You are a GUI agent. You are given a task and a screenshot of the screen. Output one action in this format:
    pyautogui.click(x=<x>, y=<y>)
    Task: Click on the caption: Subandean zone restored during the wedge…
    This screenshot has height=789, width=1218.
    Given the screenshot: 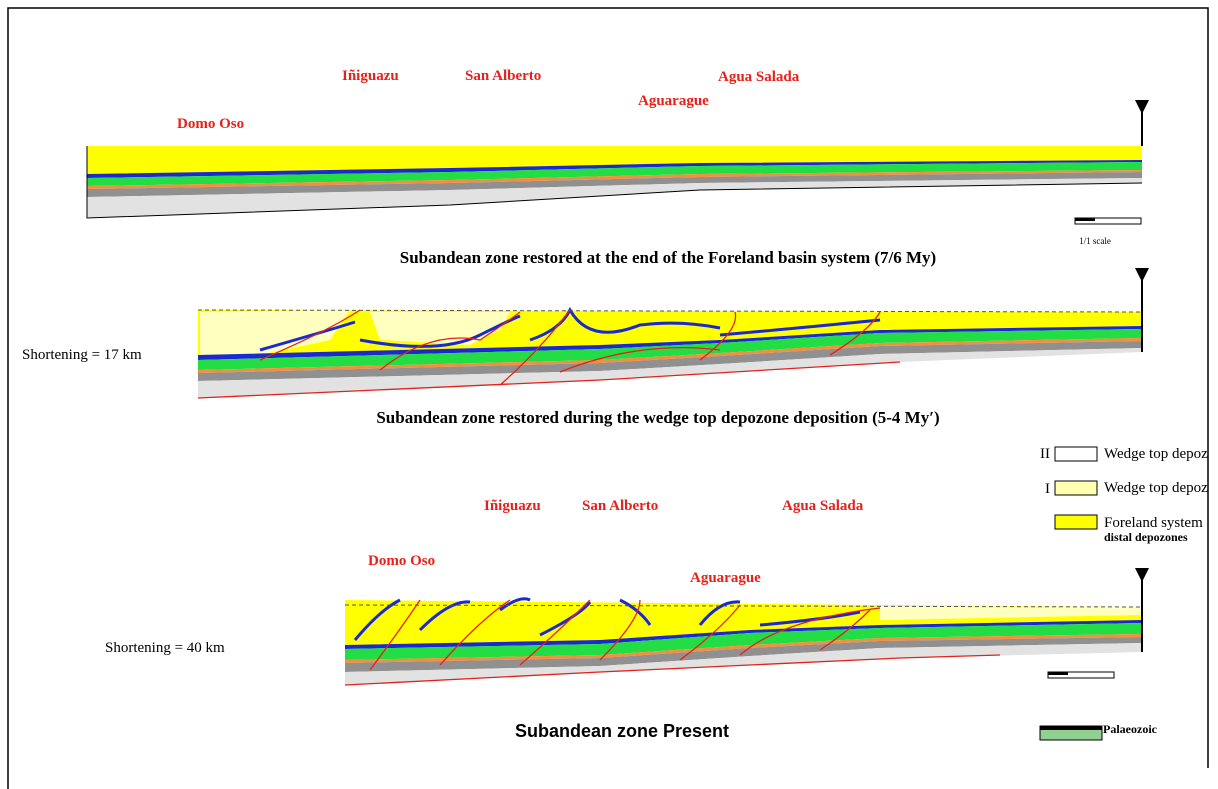 What is the action you would take?
    pyautogui.click(x=657, y=417)
    